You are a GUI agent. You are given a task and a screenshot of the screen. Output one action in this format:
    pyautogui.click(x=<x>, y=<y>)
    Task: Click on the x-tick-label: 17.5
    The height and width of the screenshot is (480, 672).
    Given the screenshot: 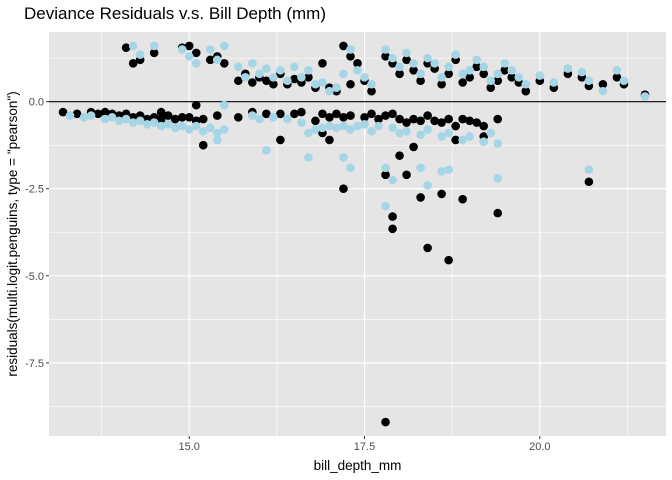 What is the action you would take?
    pyautogui.click(x=364, y=447)
    